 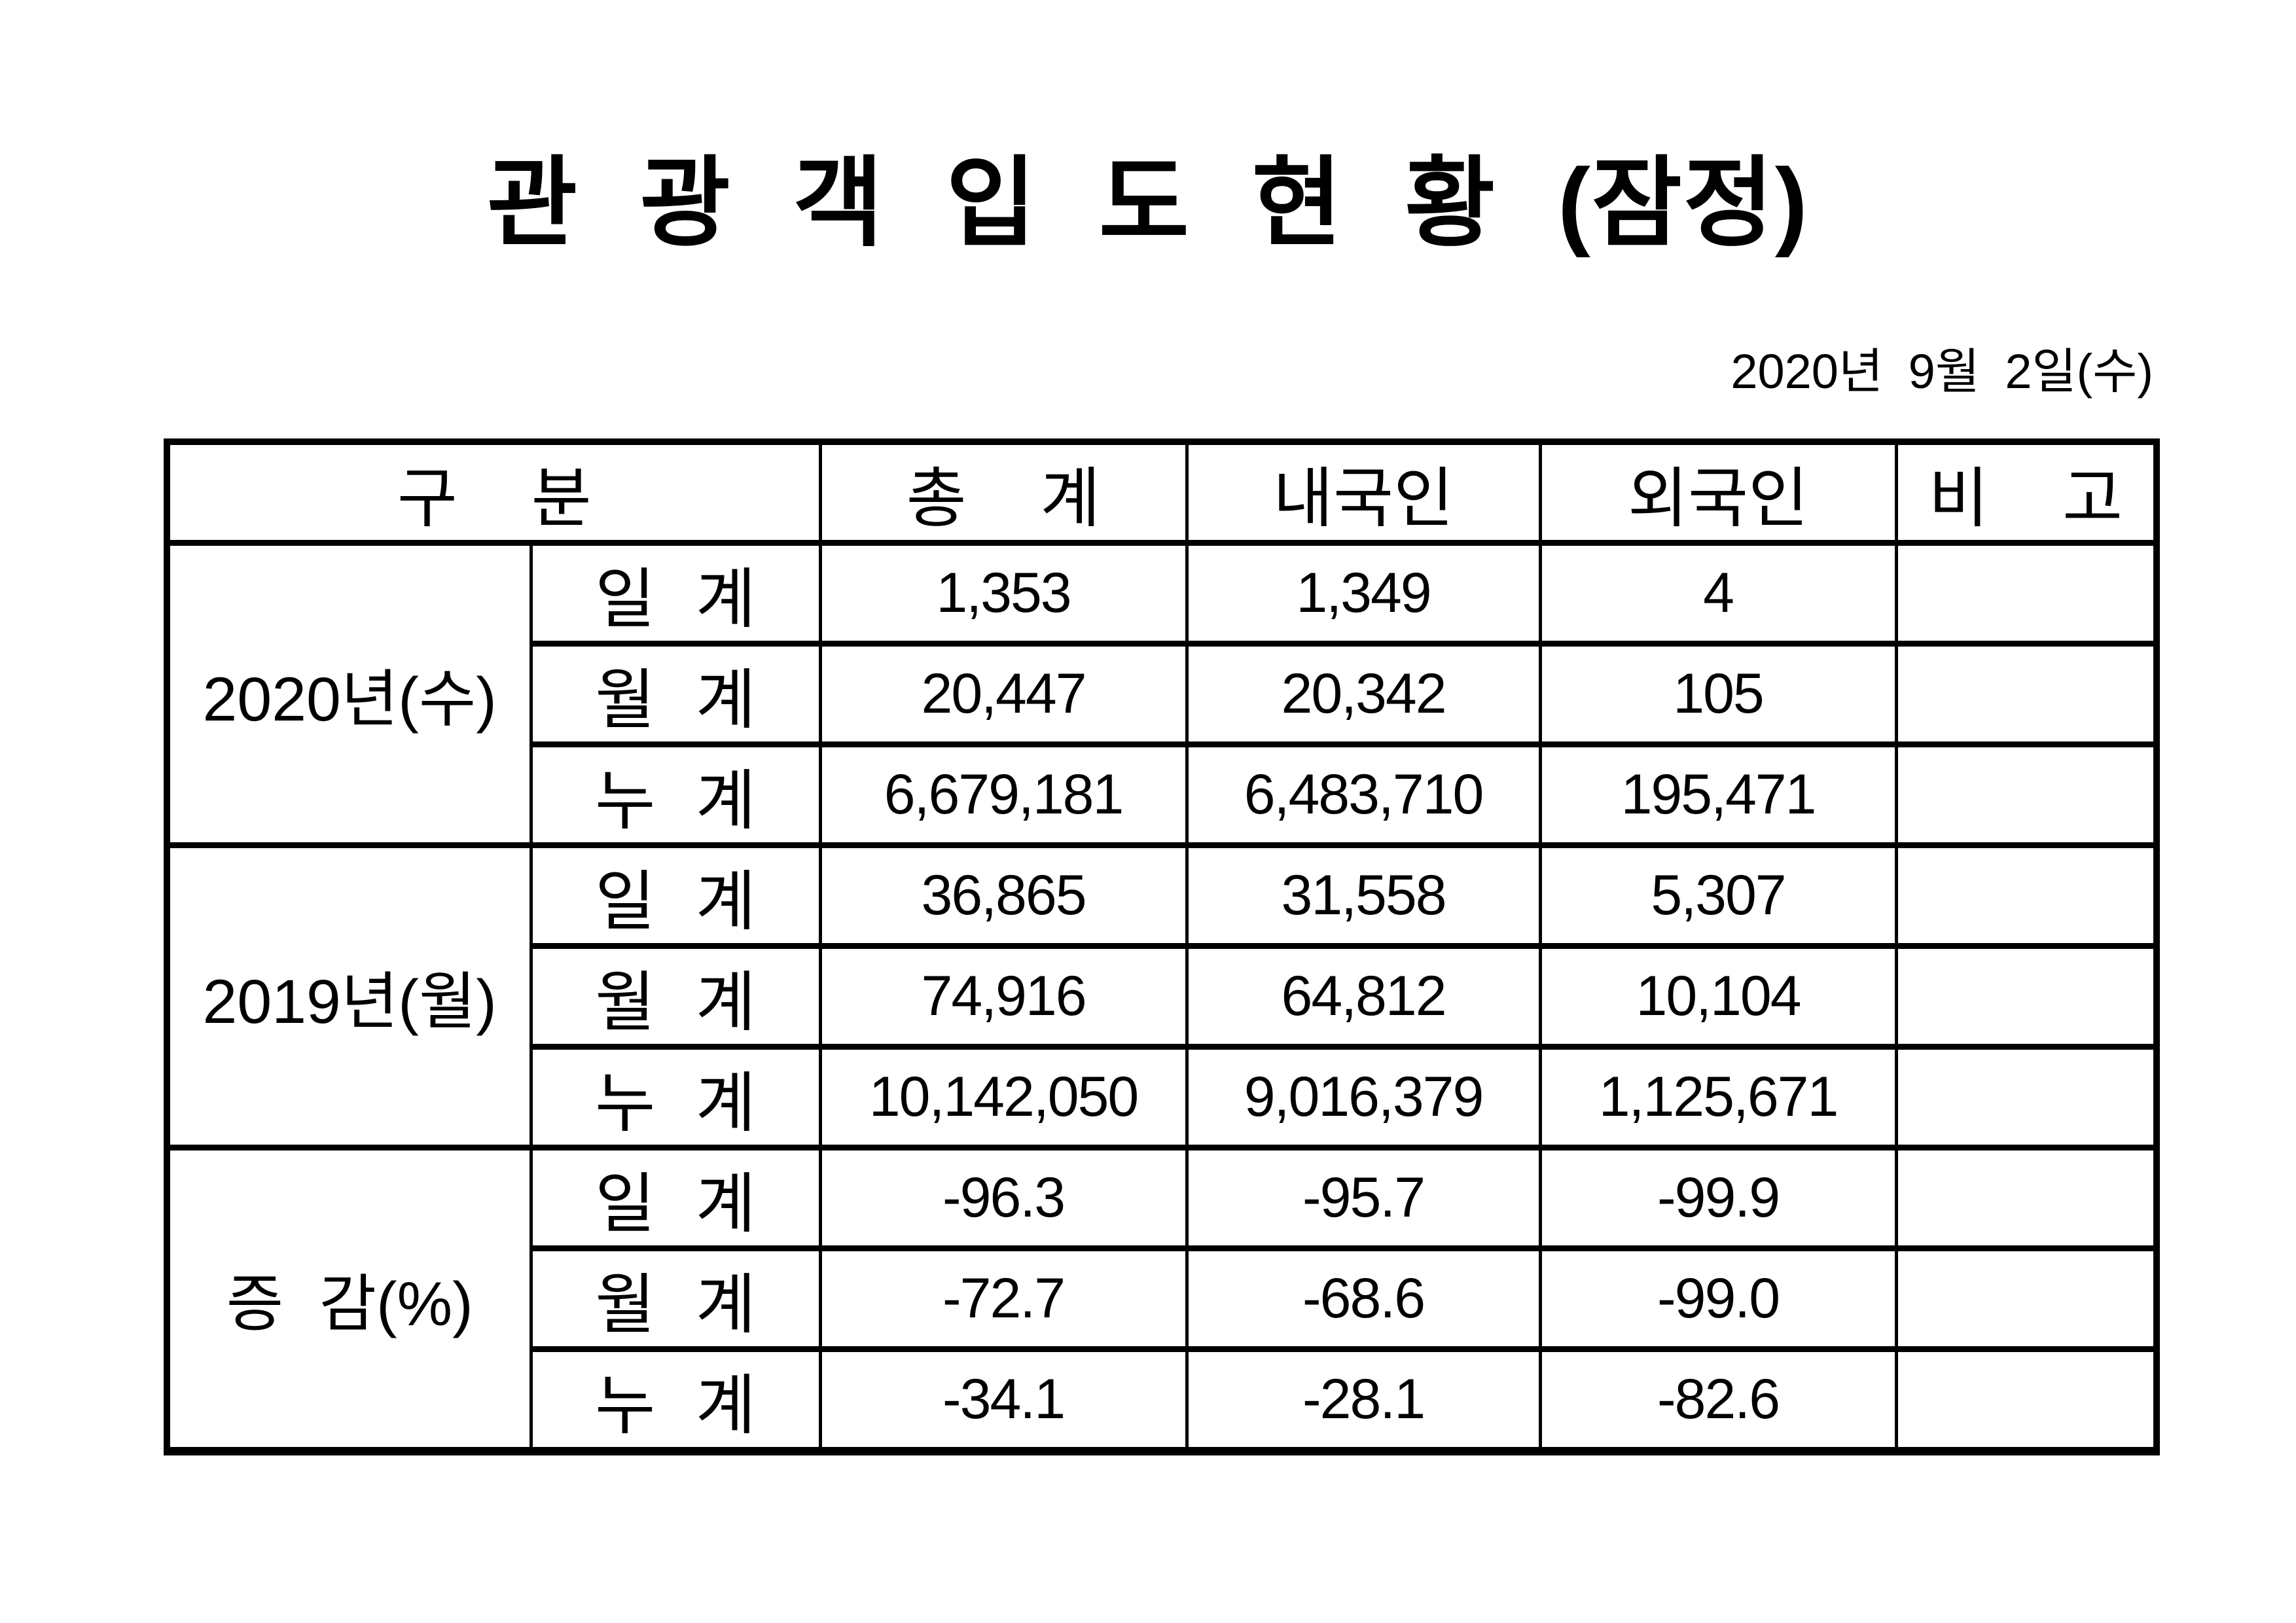 What do you see at coordinates (1718, 794) in the screenshot?
I see `cell-foreign: 195,471` at bounding box center [1718, 794].